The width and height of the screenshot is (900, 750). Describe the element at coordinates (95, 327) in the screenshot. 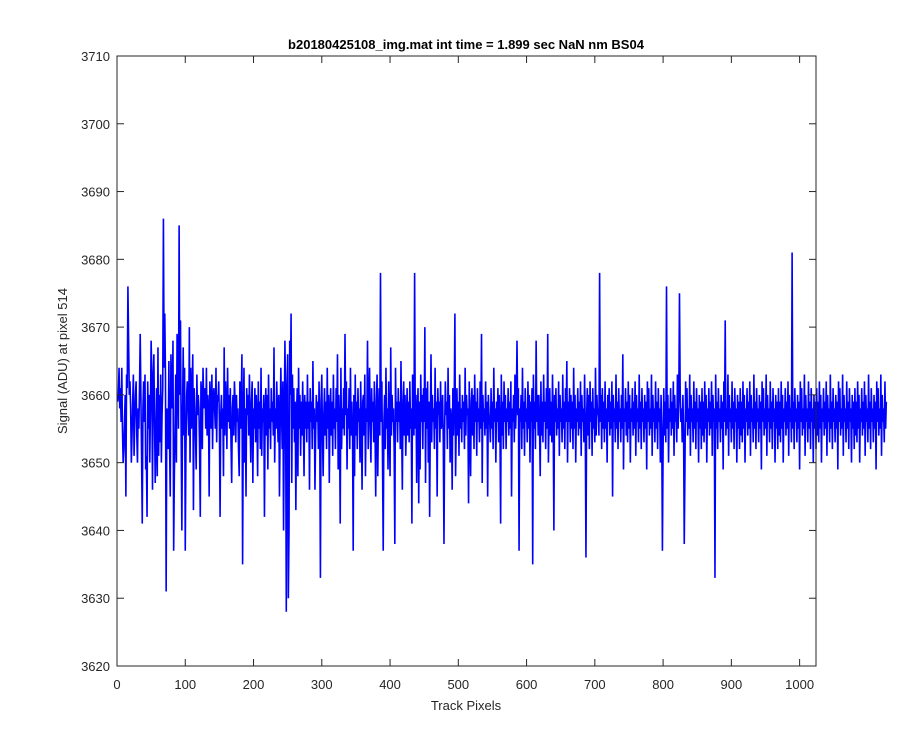

I see `y-tick-label: 3670` at that location.